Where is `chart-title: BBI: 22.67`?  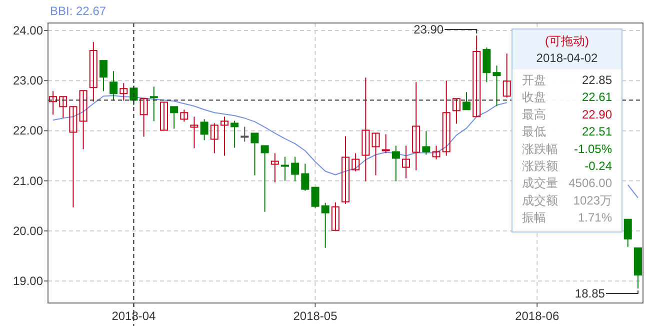
chart-title: BBI: 22.67 is located at coordinates (78, 11).